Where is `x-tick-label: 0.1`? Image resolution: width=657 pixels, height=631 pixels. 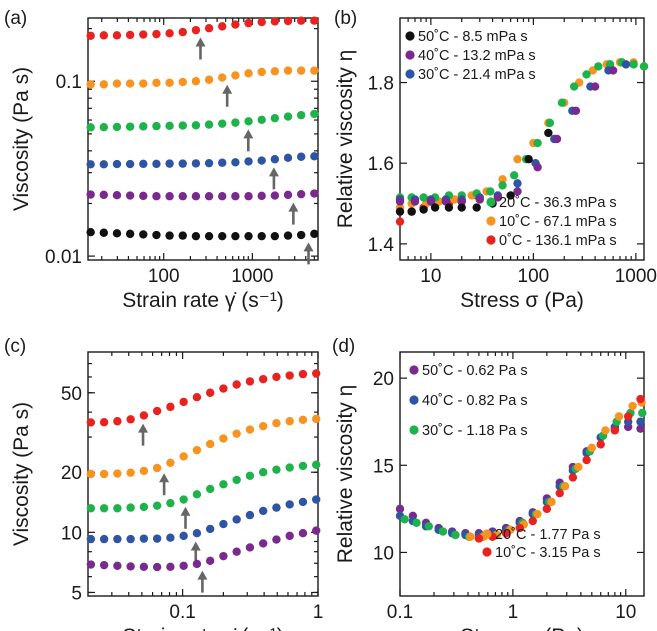 x-tick-label: 0.1 is located at coordinates (182, 612).